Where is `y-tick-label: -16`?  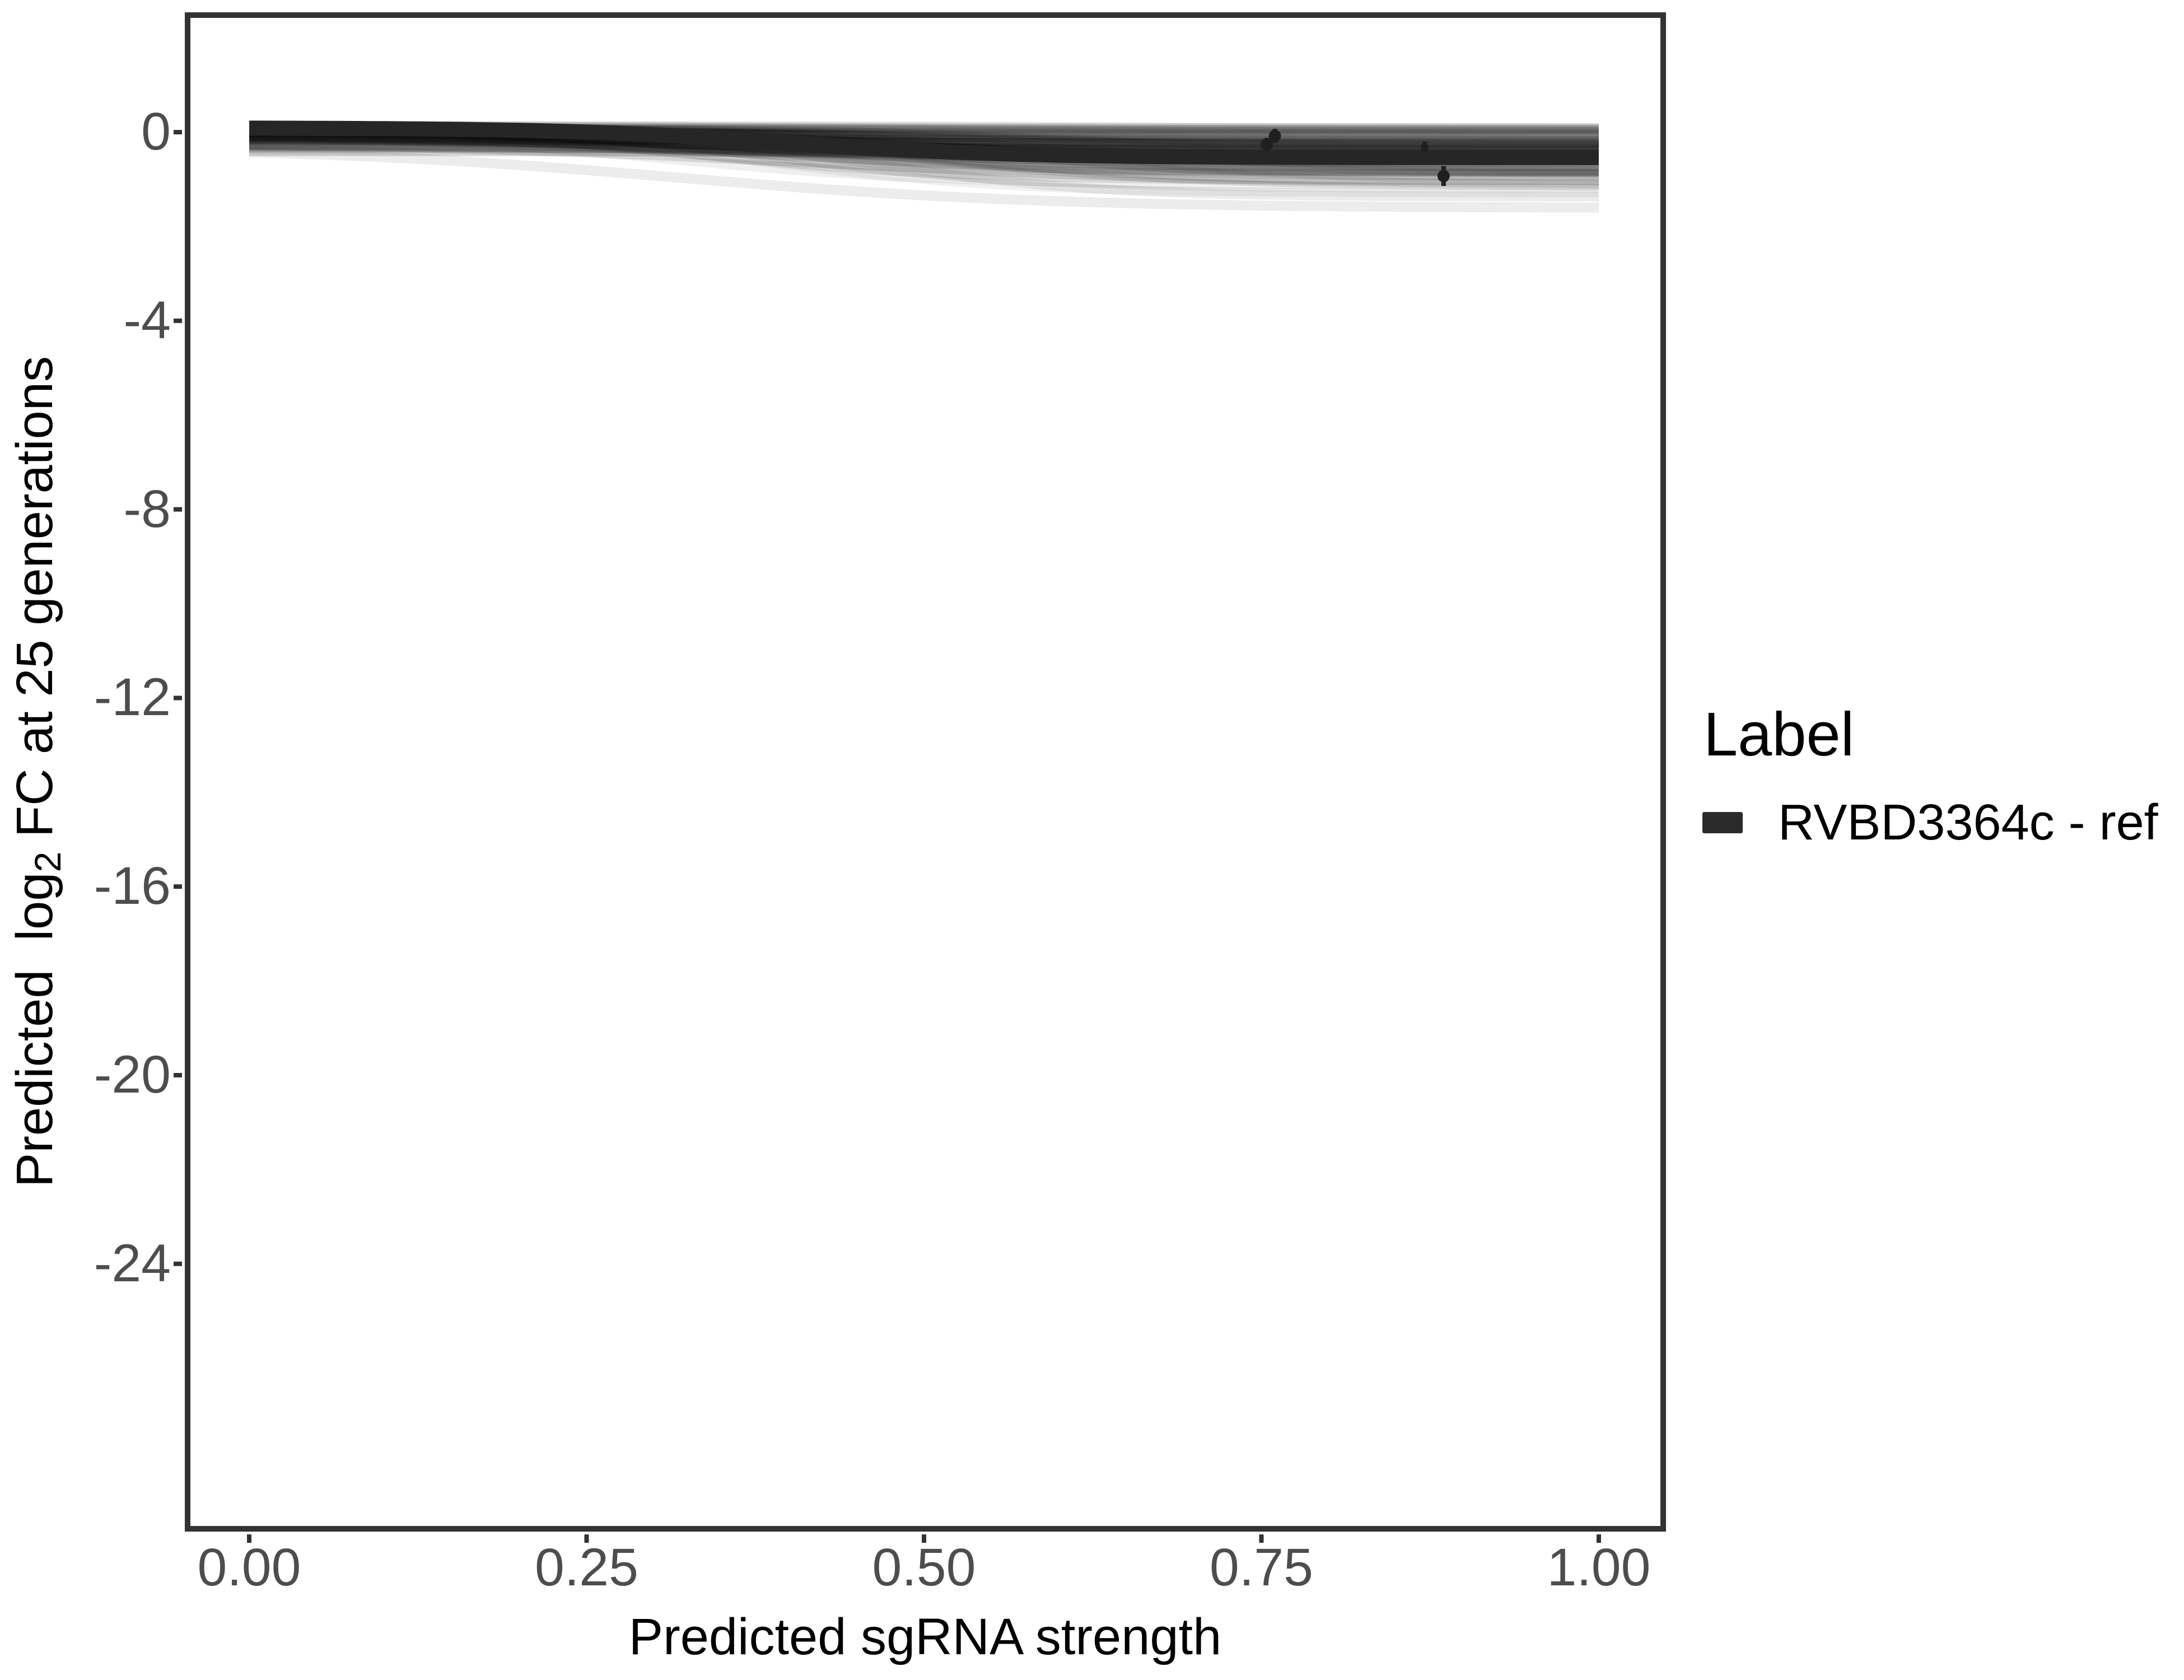 y-tick-label: -16 is located at coordinates (133, 886).